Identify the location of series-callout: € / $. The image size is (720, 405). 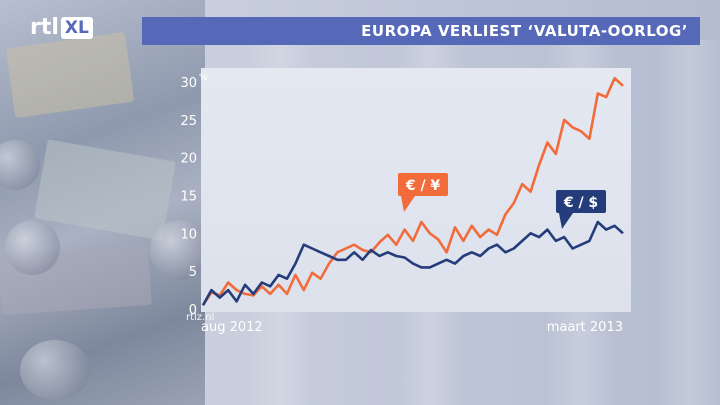
(581, 209).